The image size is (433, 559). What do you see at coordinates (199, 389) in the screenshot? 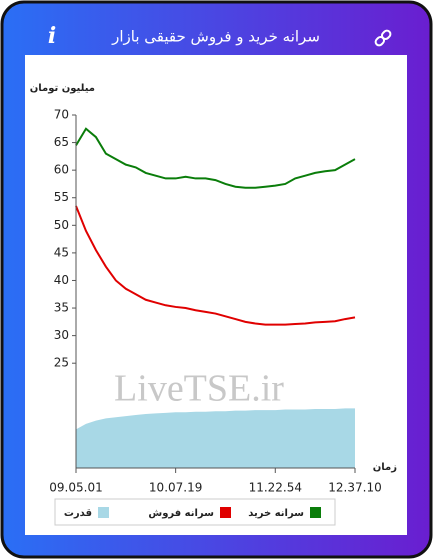
I see `watermark: LiveTSE.ir` at bounding box center [199, 389].